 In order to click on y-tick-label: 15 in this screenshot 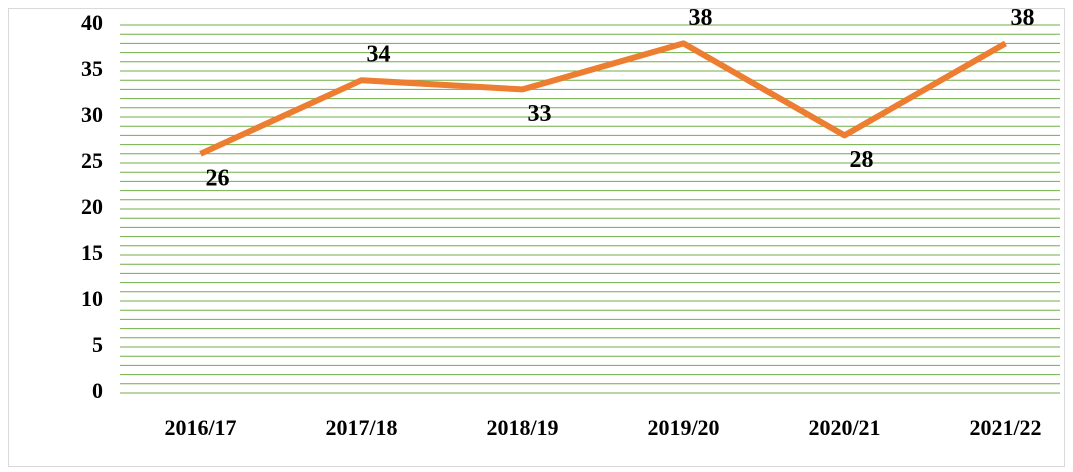, I will do `click(92, 252)`.